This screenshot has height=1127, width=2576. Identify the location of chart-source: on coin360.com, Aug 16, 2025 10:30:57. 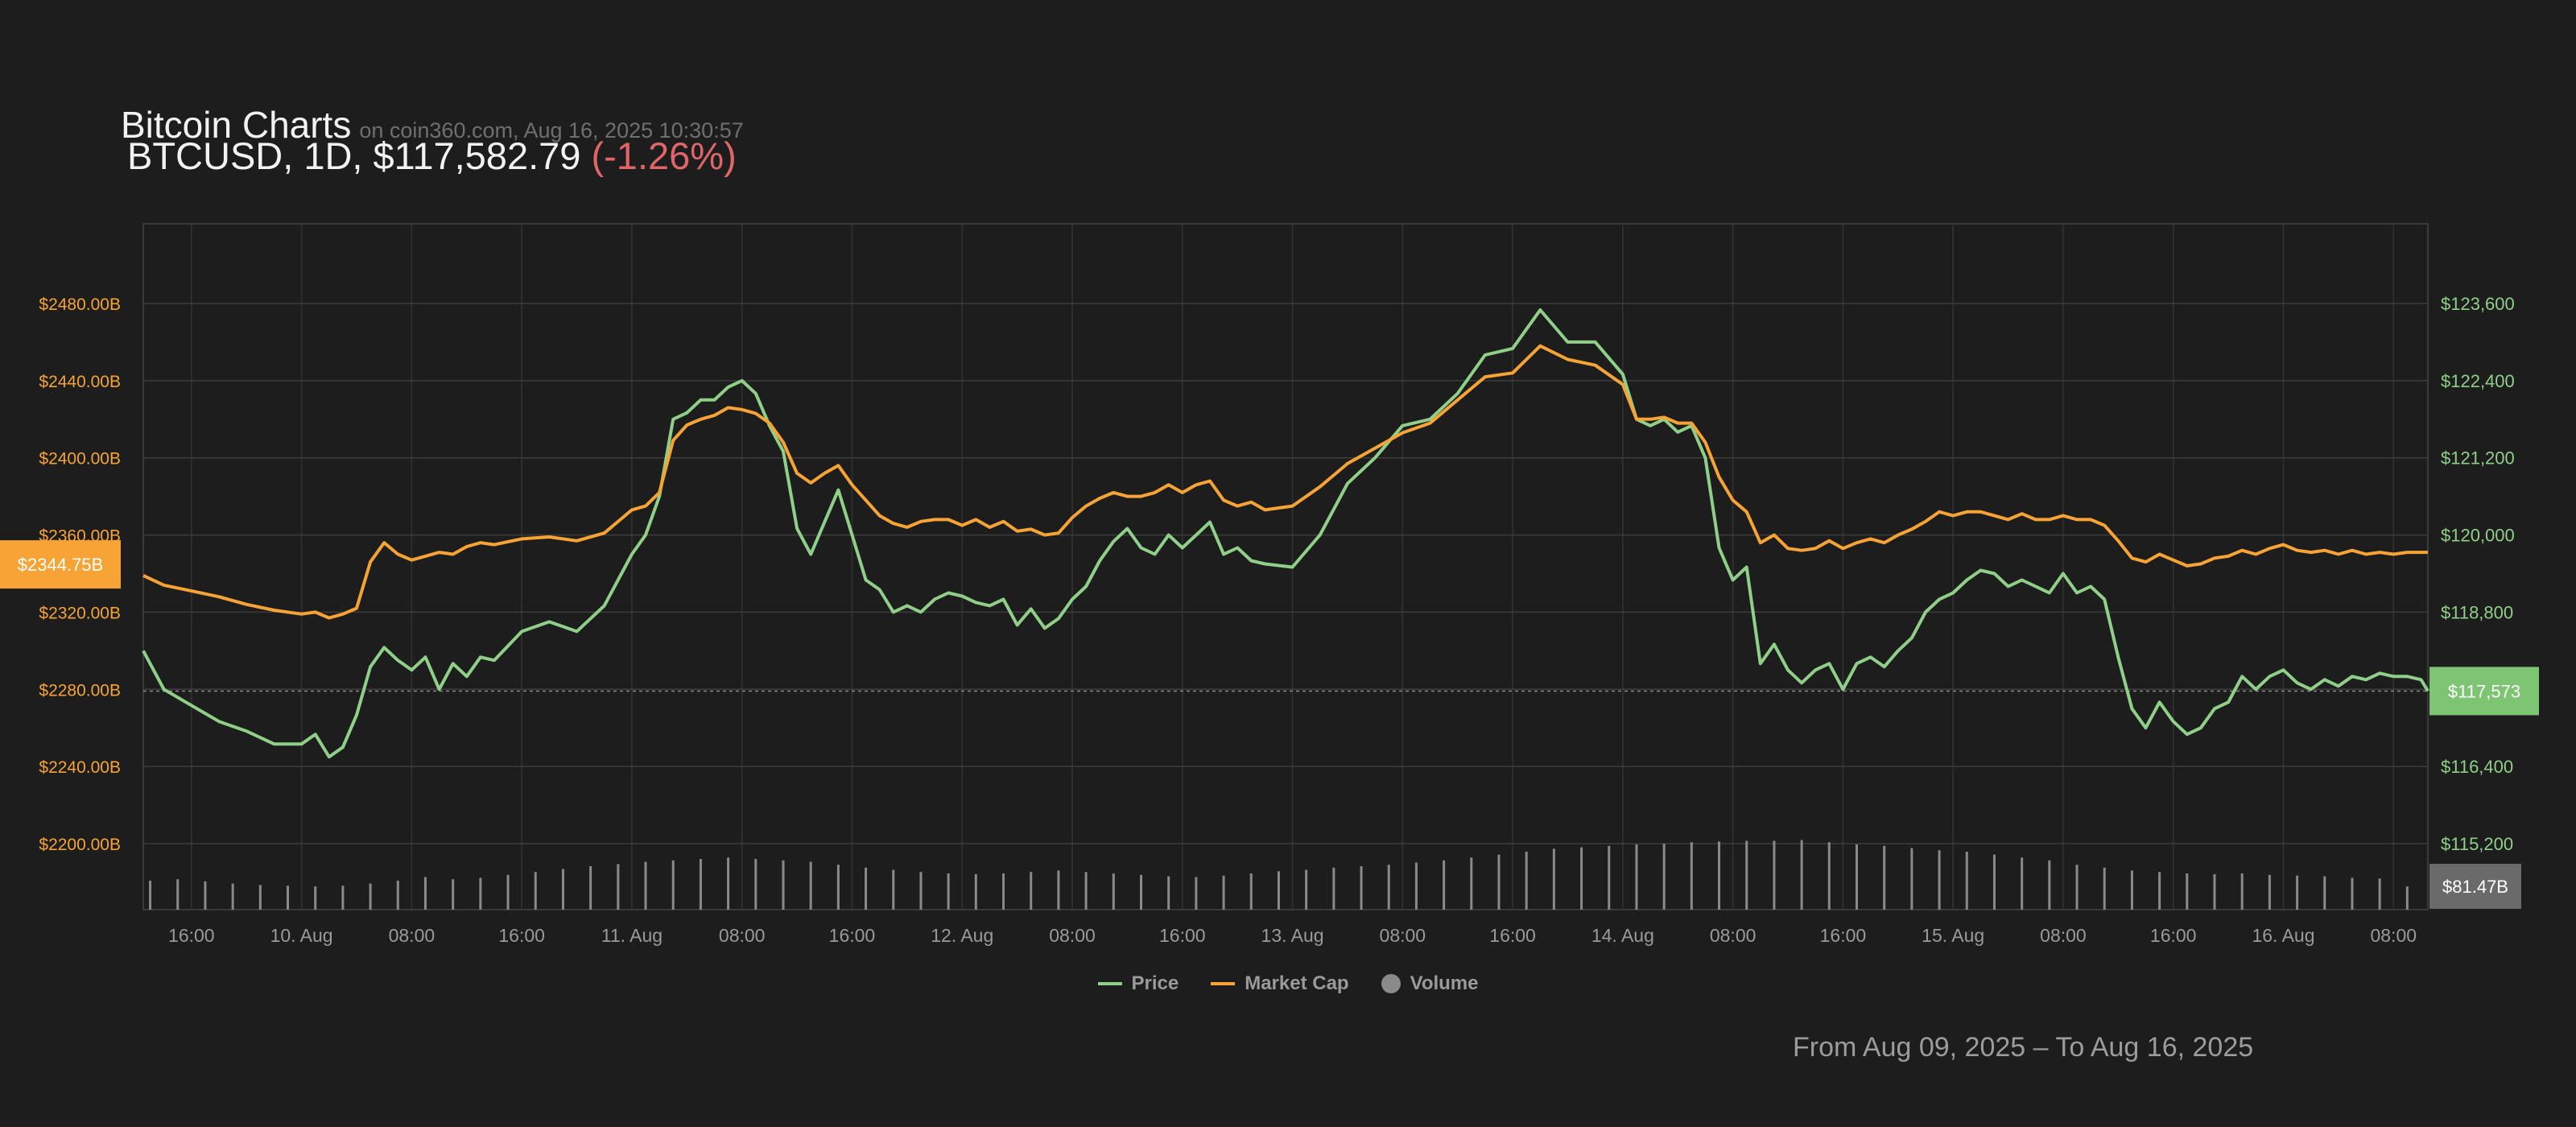
(551, 130).